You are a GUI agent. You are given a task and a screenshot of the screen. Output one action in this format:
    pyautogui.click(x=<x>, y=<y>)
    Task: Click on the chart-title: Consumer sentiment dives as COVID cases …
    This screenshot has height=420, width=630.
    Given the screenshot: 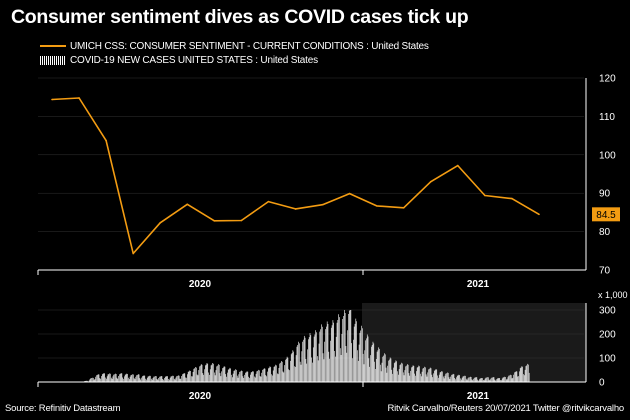 What is the action you would take?
    pyautogui.click(x=240, y=17)
    